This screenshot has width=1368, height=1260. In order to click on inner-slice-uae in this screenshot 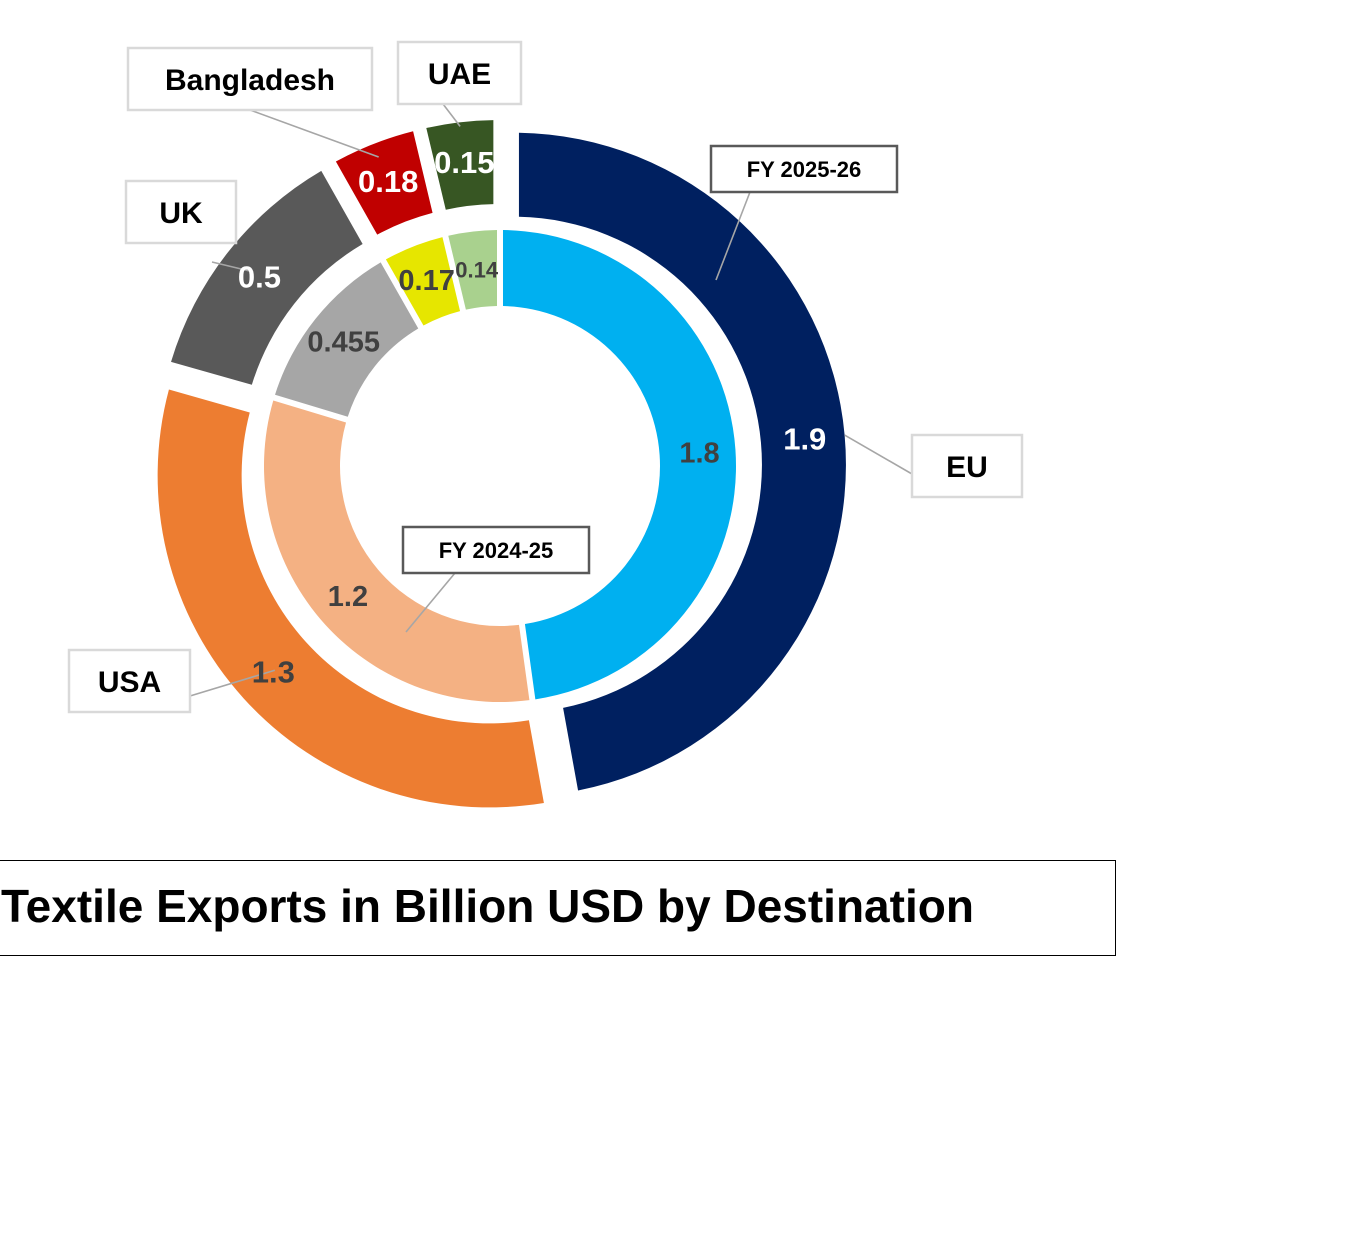, I will do `click(473, 270)`.